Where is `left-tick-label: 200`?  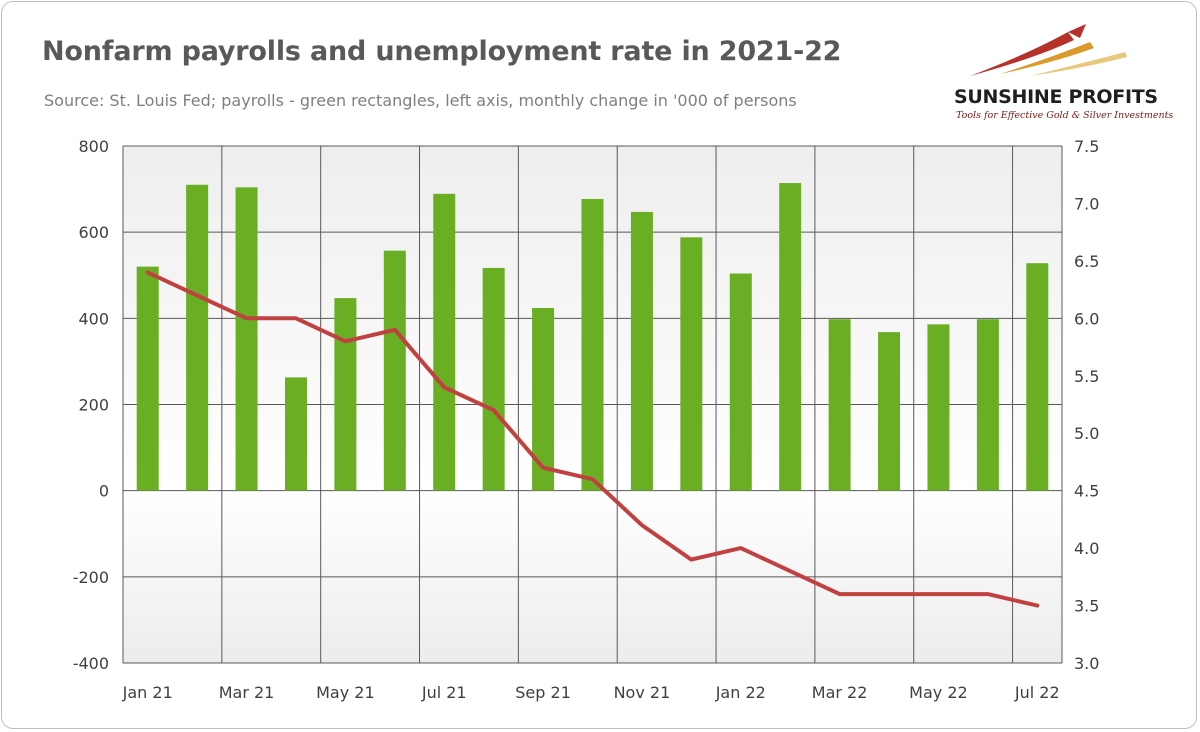 left-tick-label: 200 is located at coordinates (93, 405).